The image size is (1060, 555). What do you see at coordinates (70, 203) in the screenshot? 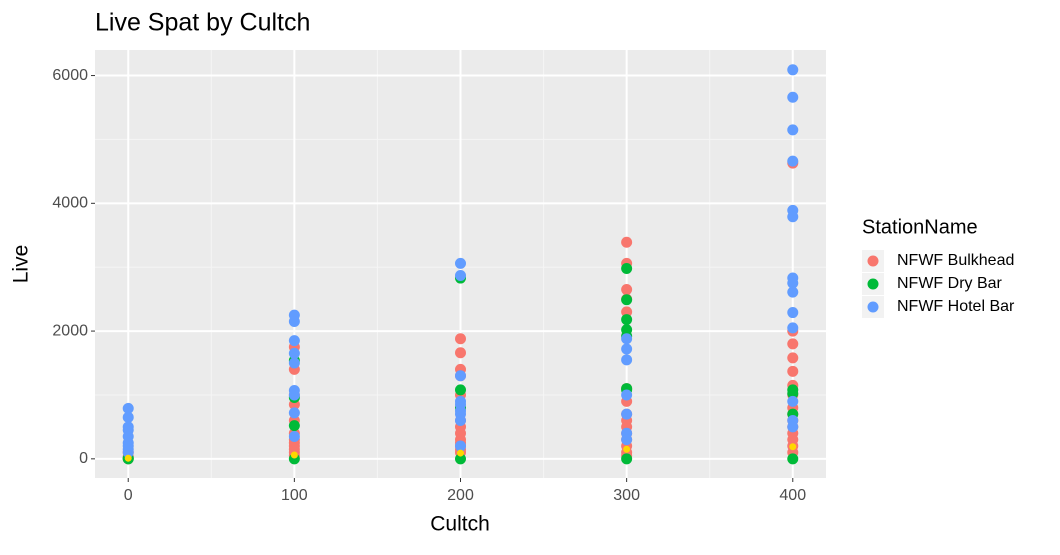
I see `y-tick-label: 4000` at bounding box center [70, 203].